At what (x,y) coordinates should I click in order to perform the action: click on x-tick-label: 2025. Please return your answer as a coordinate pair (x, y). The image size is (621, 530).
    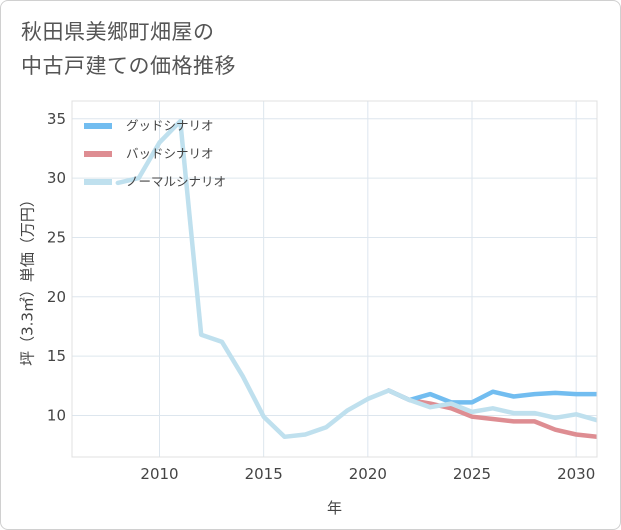
    Looking at the image, I should click on (472, 474).